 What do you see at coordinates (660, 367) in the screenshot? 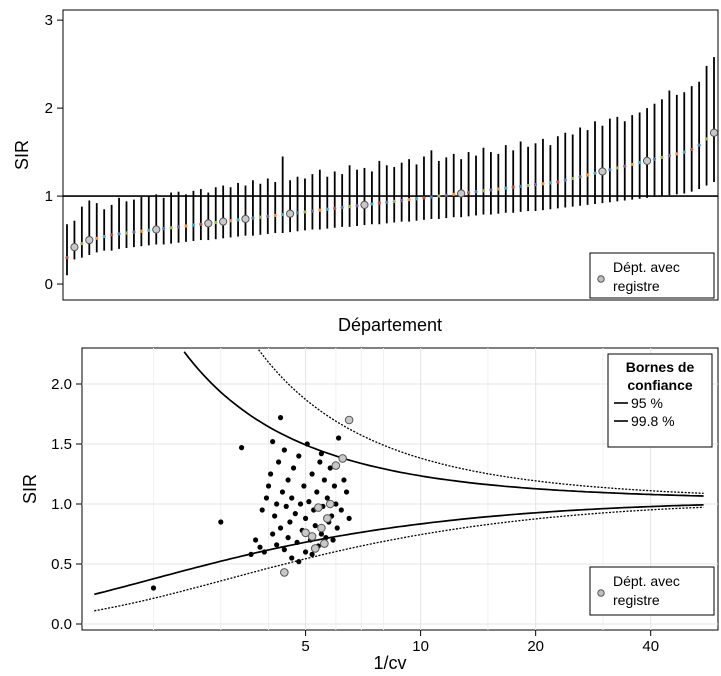
I see `confidence-legend-title-line1: Bornes de` at bounding box center [660, 367].